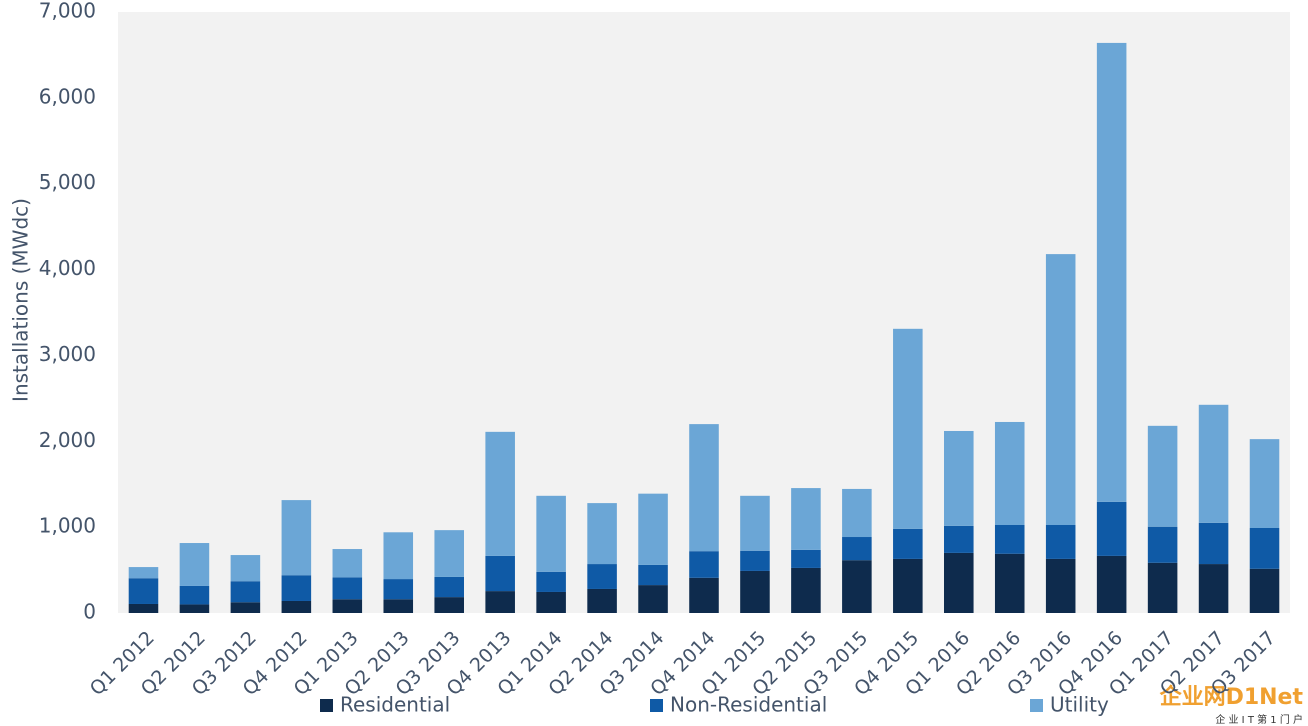 The height and width of the screenshot is (726, 1308). Describe the element at coordinates (21, 300) in the screenshot. I see `y-axis-title: Installations (MWdc)` at that location.